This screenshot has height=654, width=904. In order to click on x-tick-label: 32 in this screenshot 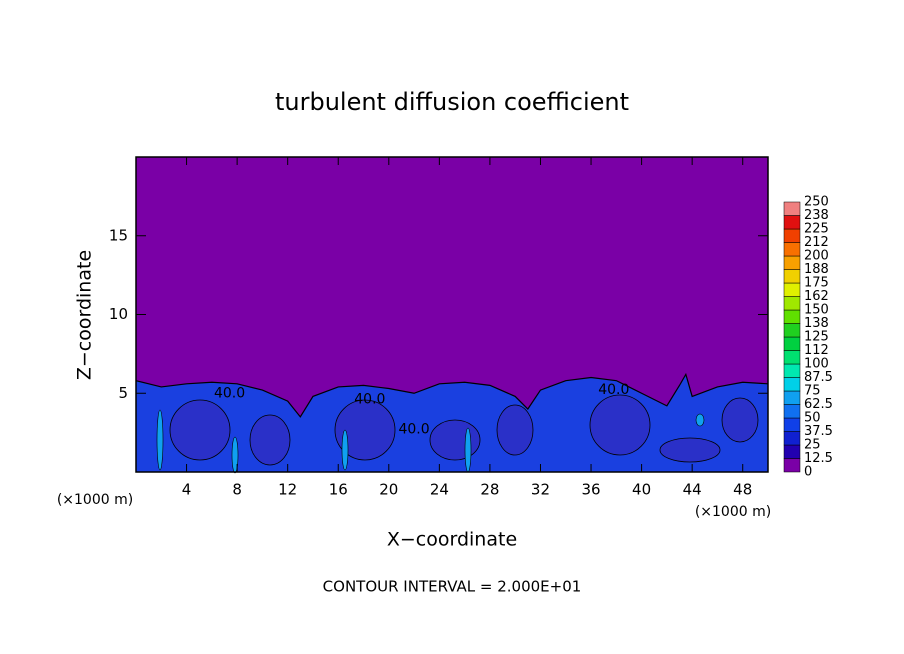, I will do `click(540, 490)`.